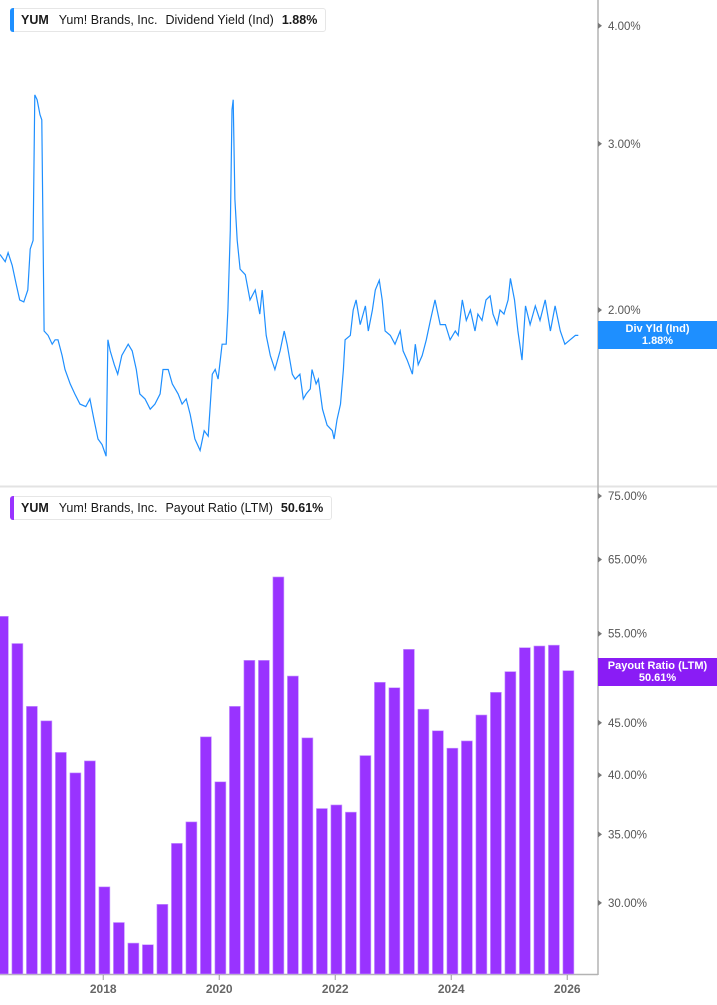 This screenshot has width=717, height=1005. Describe the element at coordinates (624, 145) in the screenshot. I see `y-tick-label: 3.00%` at that location.